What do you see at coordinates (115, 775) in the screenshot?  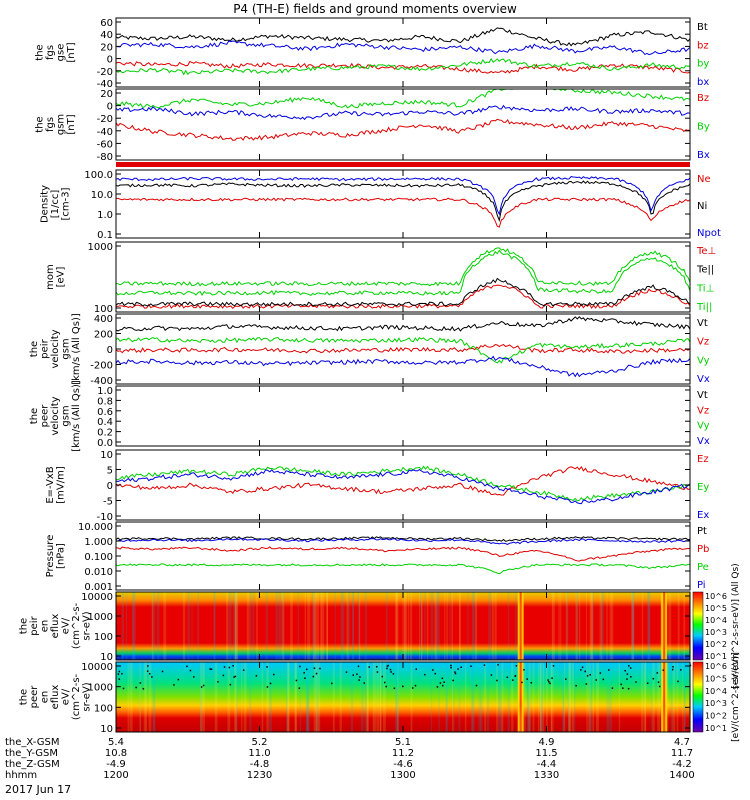 I see `x-axis-value: 1200` at bounding box center [115, 775].